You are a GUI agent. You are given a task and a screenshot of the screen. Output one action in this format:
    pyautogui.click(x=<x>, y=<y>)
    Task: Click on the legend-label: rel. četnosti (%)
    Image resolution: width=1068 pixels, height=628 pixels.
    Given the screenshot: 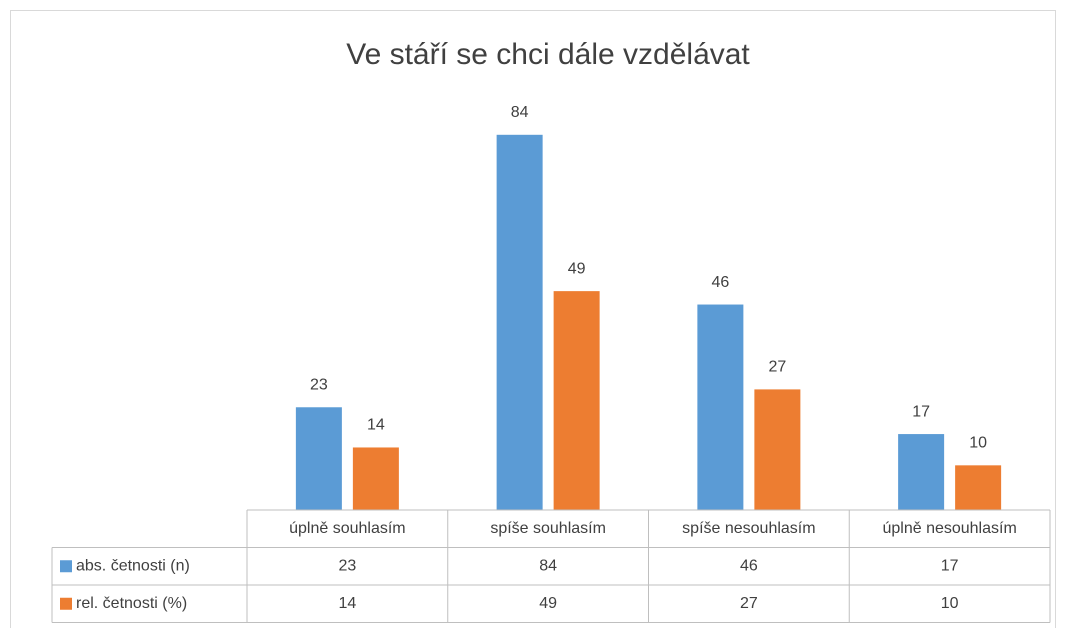 What is the action you would take?
    pyautogui.click(x=131, y=603)
    